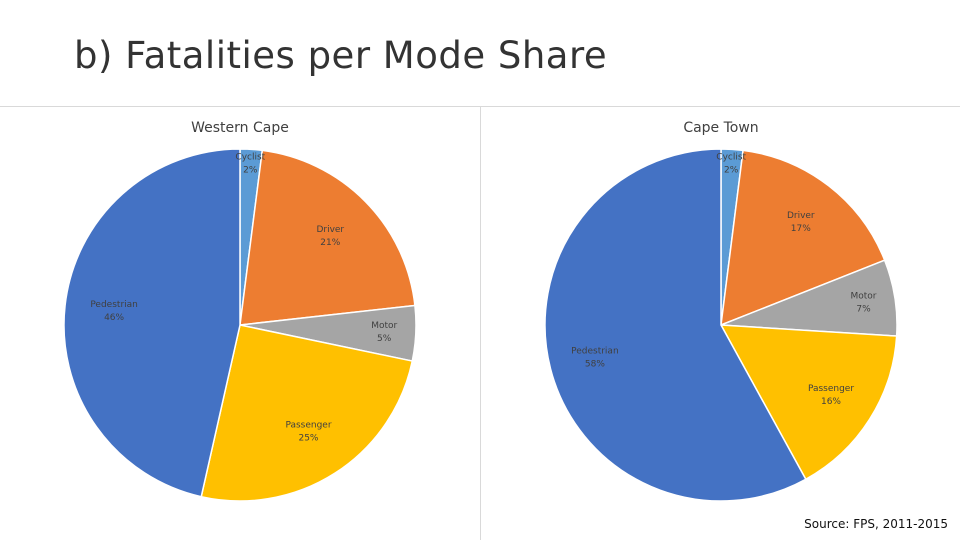 The width and height of the screenshot is (960, 541). I want to click on slice-value-driver: 21%, so click(330, 243).